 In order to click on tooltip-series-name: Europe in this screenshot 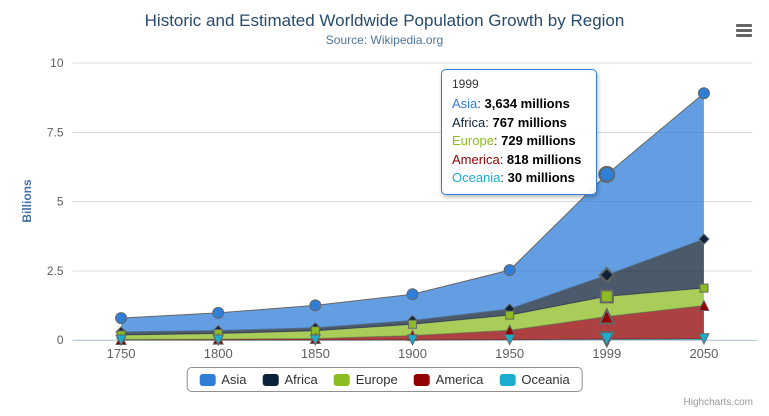, I will do `click(473, 140)`.